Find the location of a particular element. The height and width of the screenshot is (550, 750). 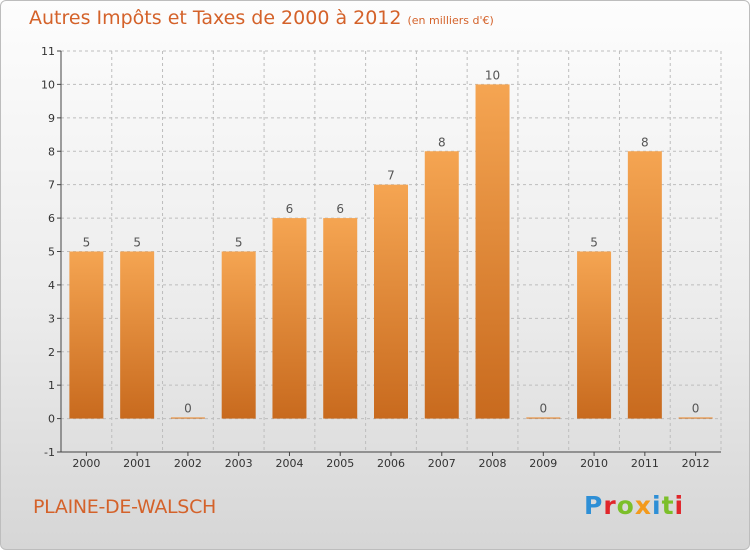

y-tick-label: 4 is located at coordinates (51, 285).